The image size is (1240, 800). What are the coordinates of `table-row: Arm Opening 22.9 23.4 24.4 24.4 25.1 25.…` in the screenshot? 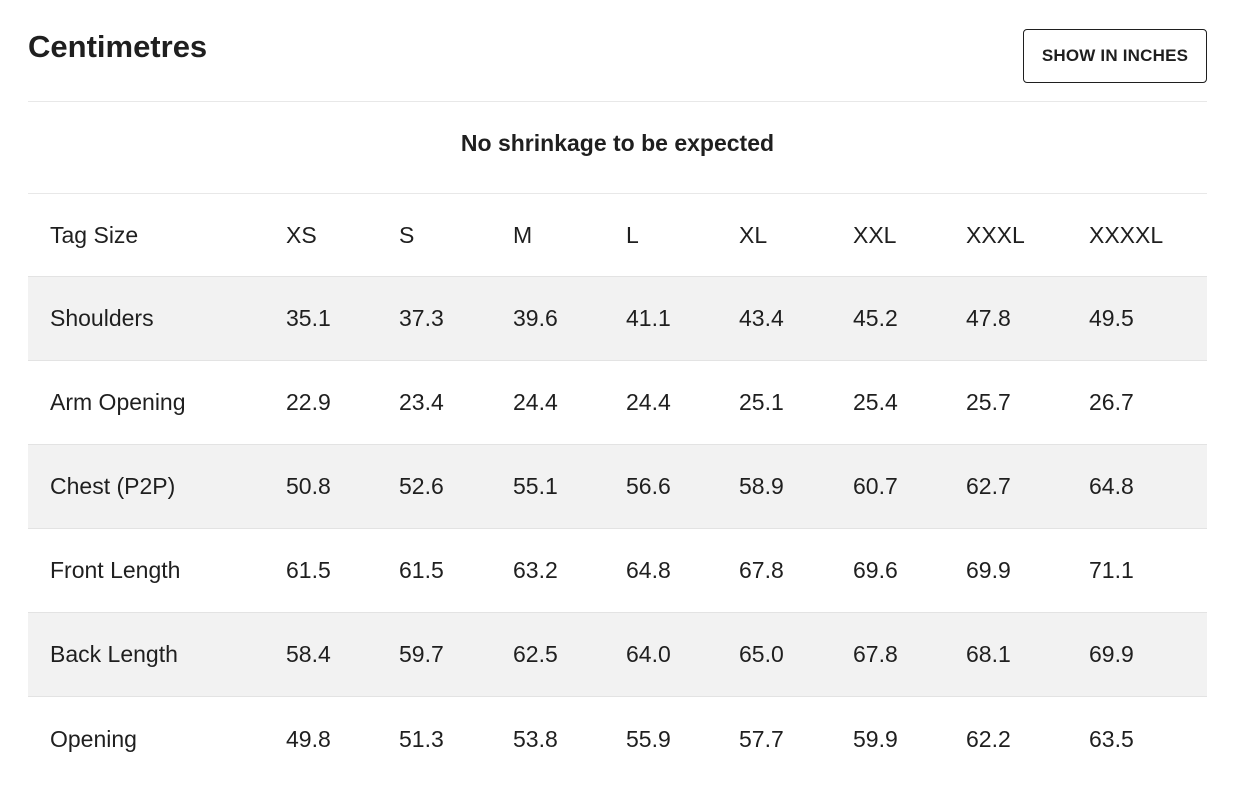 It's located at (617, 403).